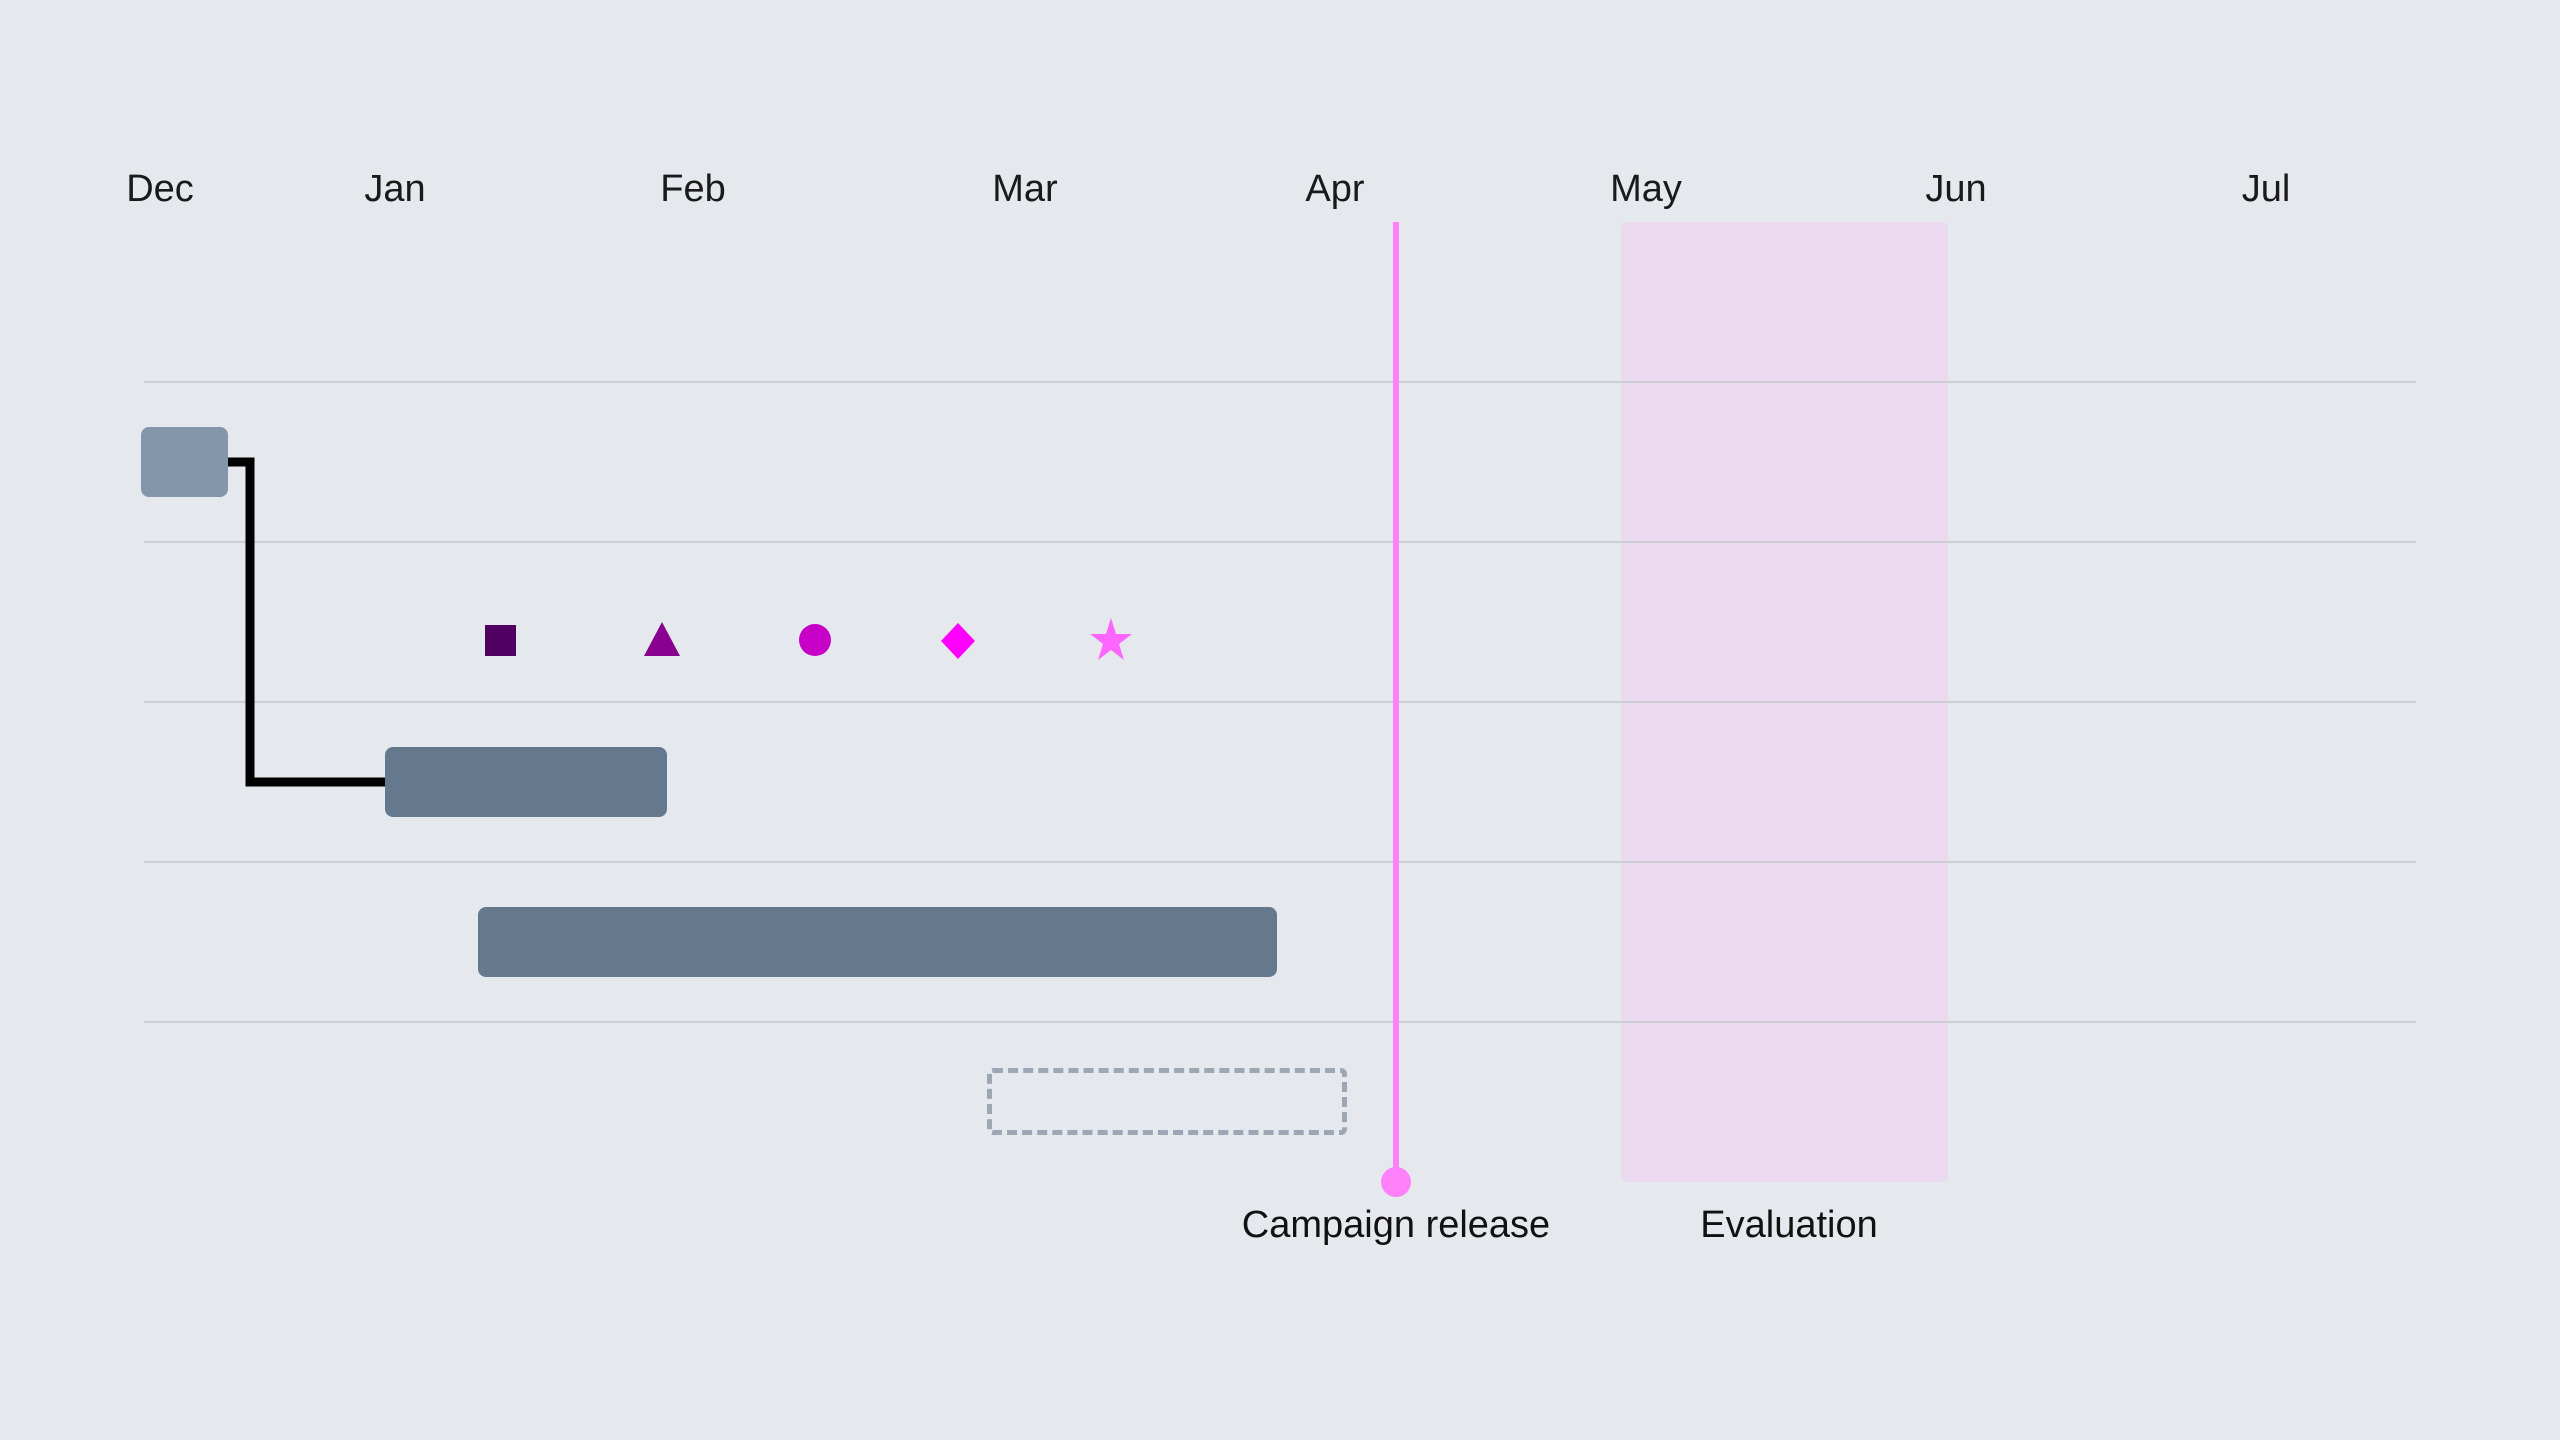  What do you see at coordinates (1646, 189) in the screenshot?
I see `month-label-may: May` at bounding box center [1646, 189].